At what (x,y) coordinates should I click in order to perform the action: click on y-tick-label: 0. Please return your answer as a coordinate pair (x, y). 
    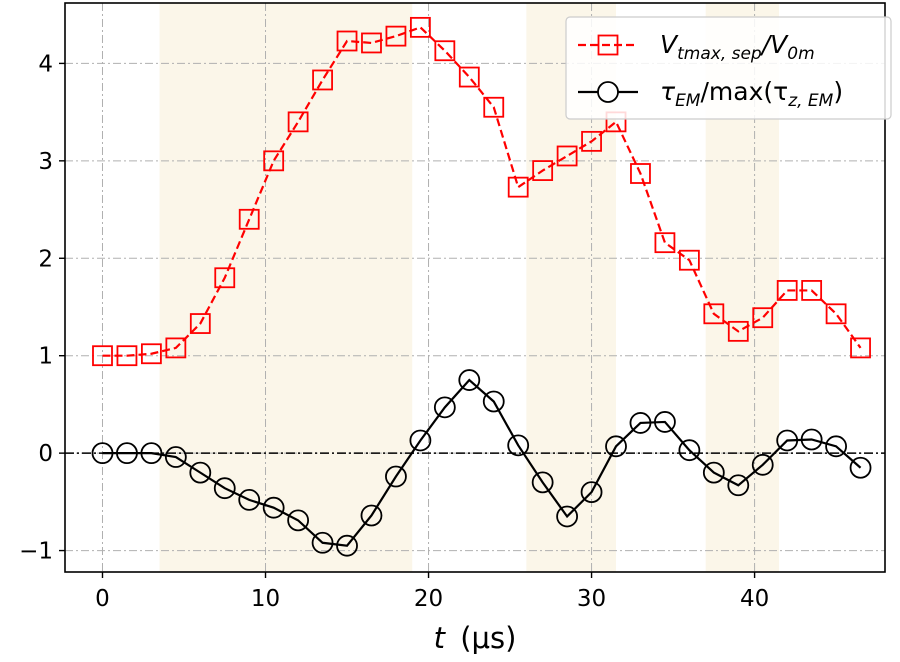
    Looking at the image, I should click on (45, 454).